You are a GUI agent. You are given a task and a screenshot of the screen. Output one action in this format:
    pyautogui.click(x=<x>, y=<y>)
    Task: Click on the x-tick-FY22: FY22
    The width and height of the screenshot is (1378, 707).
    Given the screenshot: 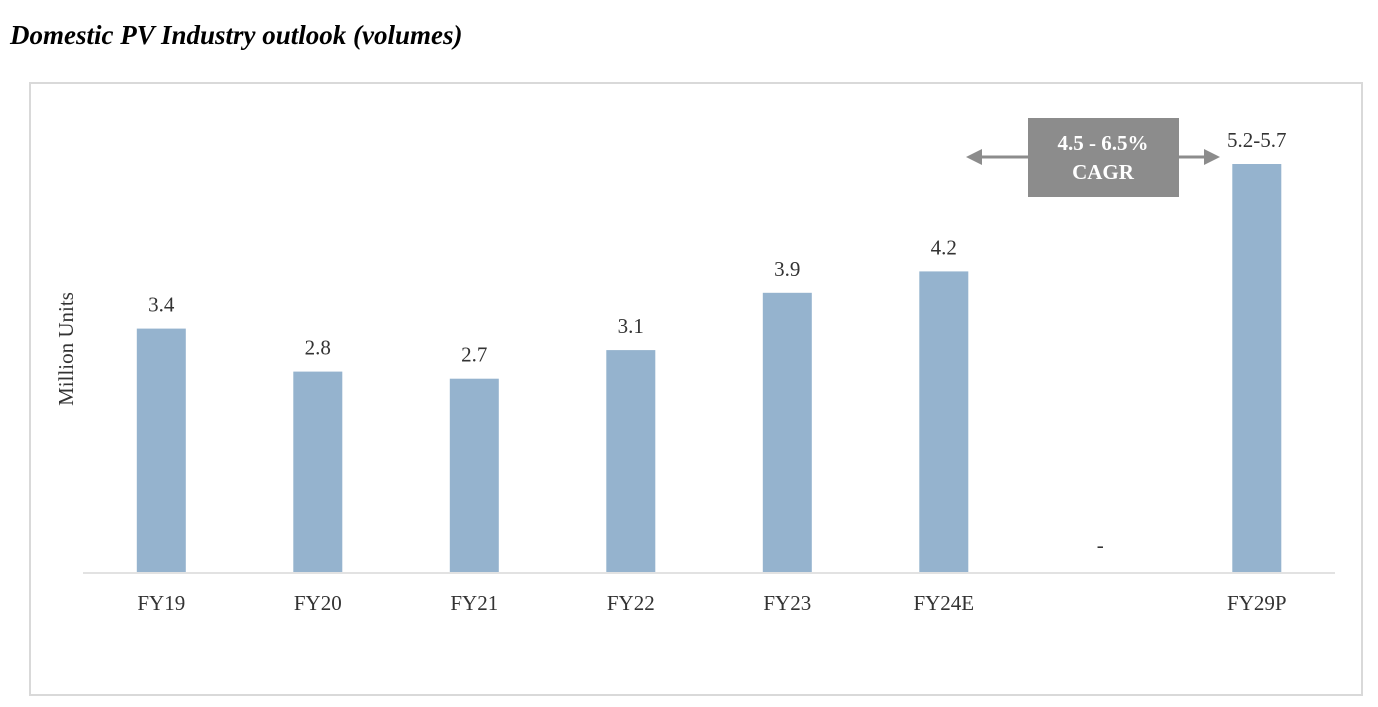 What is the action you would take?
    pyautogui.click(x=631, y=603)
    